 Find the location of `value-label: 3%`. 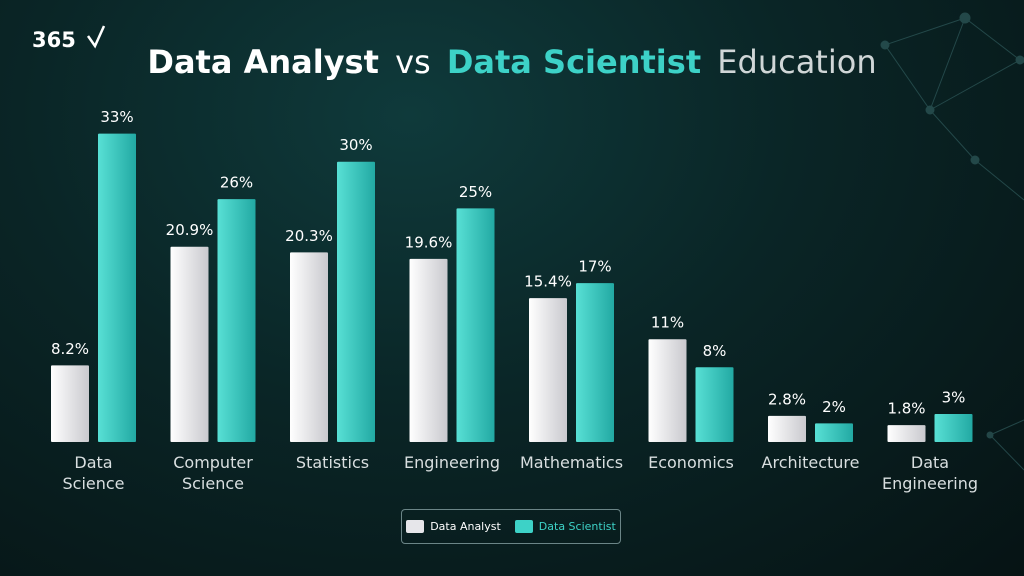

value-label: 3% is located at coordinates (954, 397).